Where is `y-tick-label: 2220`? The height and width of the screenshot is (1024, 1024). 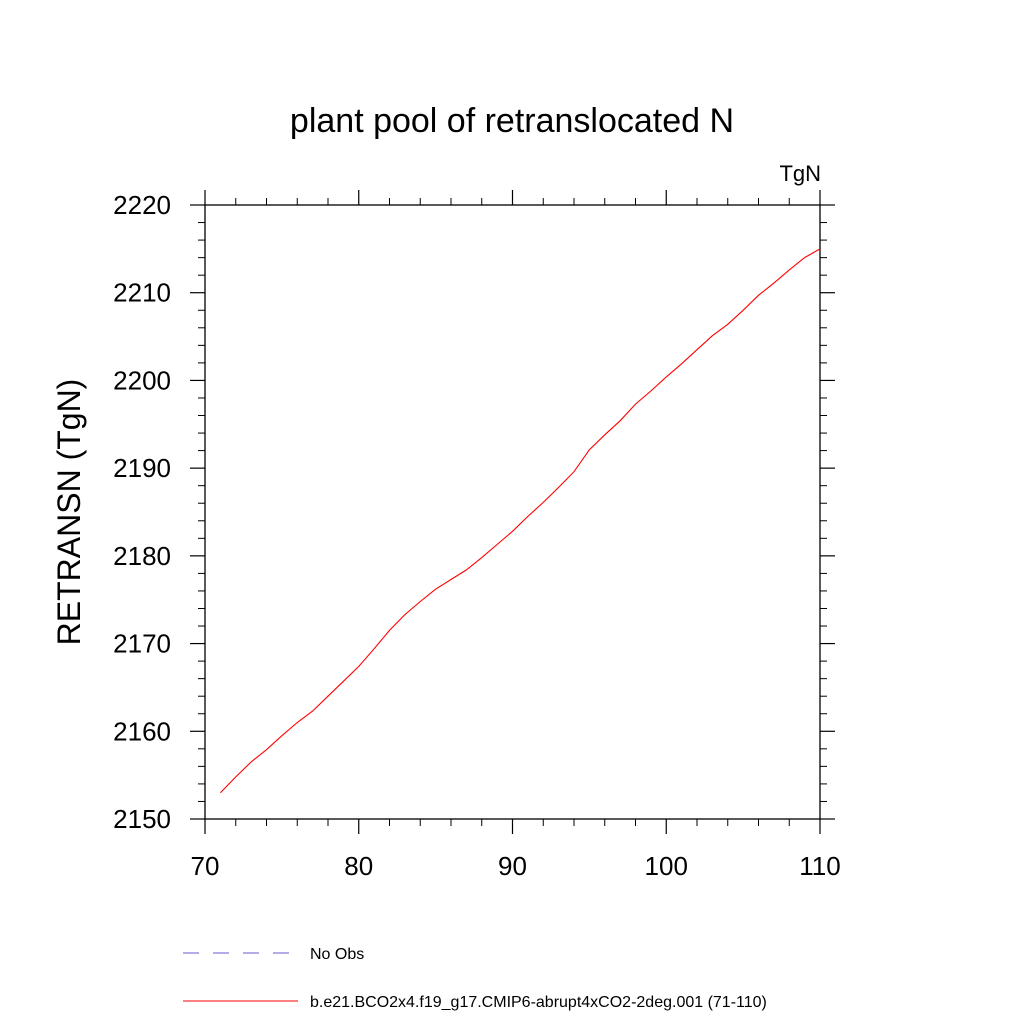 y-tick-label: 2220 is located at coordinates (142, 205).